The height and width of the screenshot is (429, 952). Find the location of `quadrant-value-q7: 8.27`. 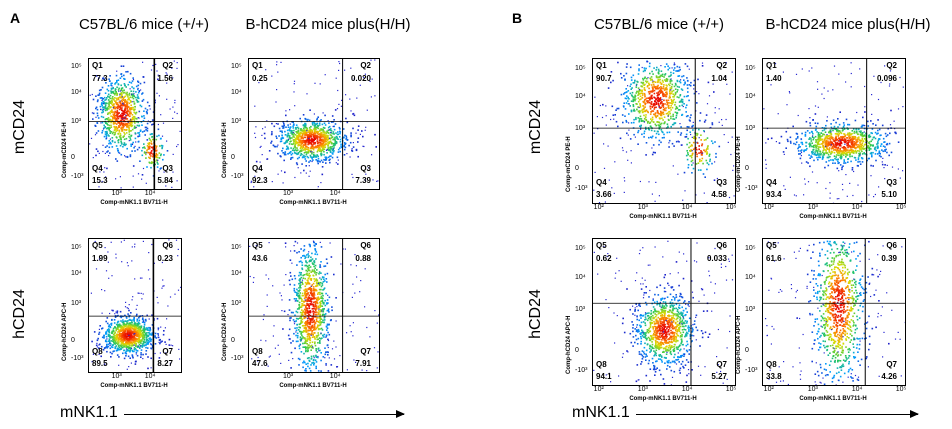

quadrant-value-q7: 8.27 is located at coordinates (165, 363).